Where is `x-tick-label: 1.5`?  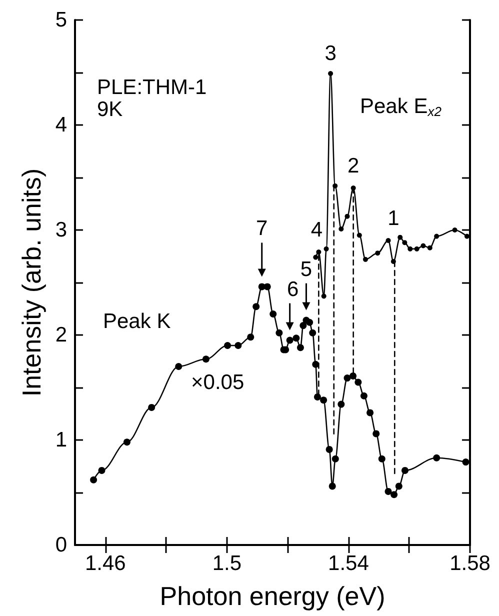
x-tick-label: 1.5 is located at coordinates (227, 563).